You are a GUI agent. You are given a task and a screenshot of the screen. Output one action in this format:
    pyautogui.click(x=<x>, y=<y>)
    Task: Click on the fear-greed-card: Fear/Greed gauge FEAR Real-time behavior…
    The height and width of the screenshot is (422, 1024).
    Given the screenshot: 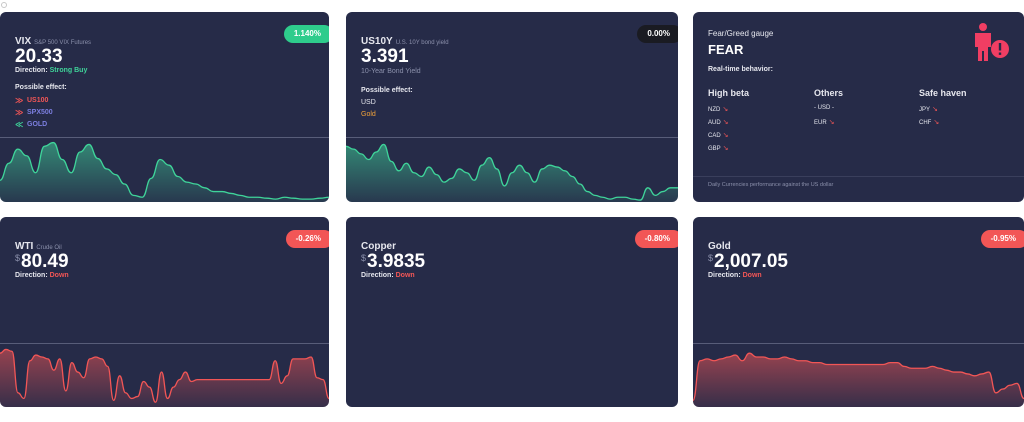 What is the action you would take?
    pyautogui.click(x=858, y=107)
    